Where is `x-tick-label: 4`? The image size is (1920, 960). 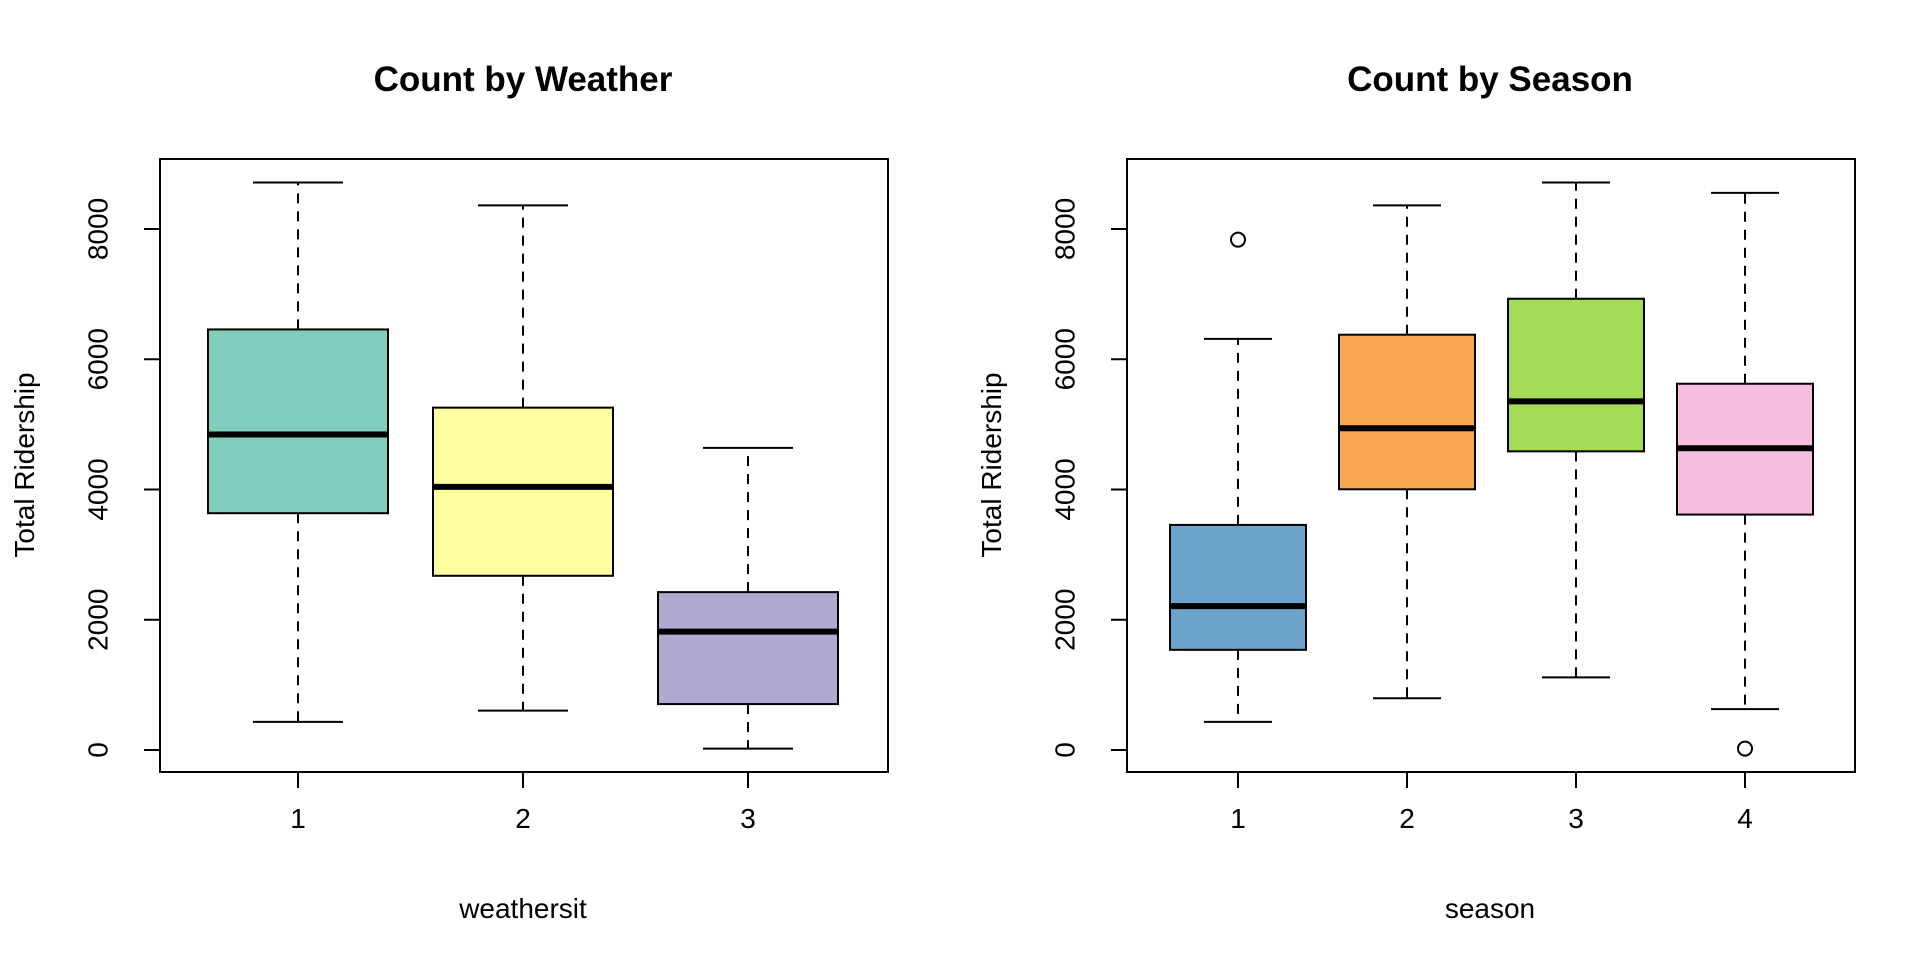
x-tick-label: 4 is located at coordinates (1745, 818).